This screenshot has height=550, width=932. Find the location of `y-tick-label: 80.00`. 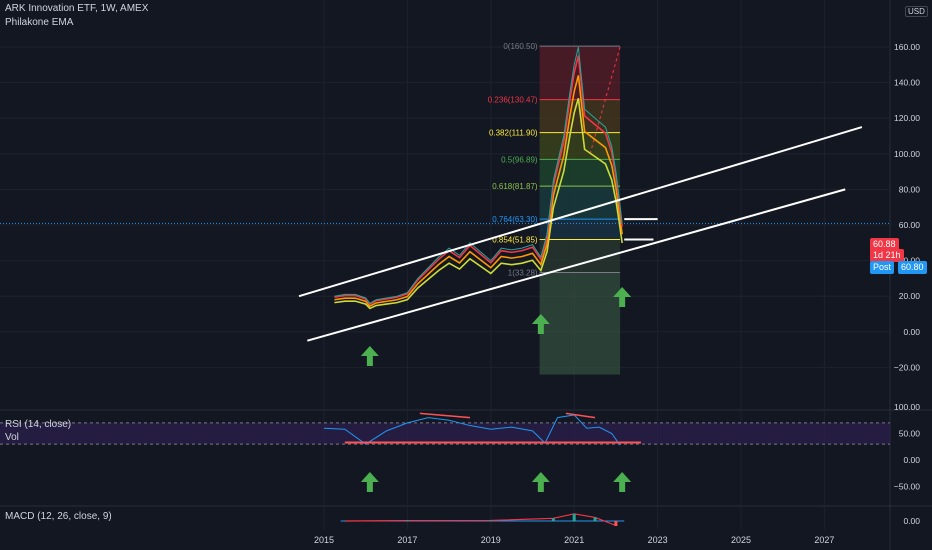

y-tick-label: 80.00 is located at coordinates (910, 189).